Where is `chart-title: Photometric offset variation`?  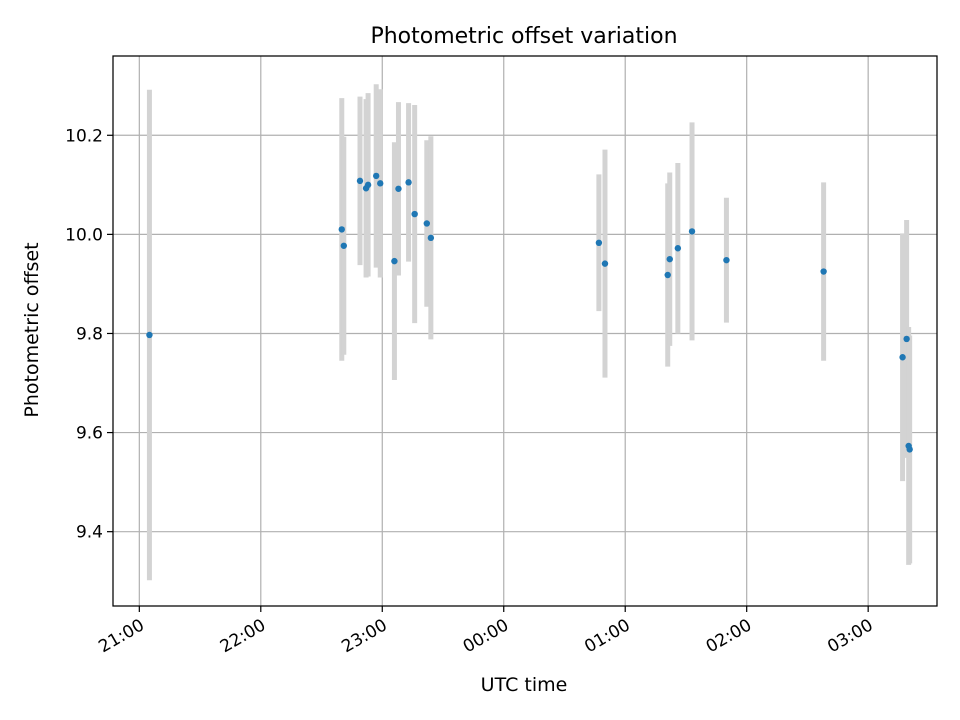 chart-title: Photometric offset variation is located at coordinates (523, 36).